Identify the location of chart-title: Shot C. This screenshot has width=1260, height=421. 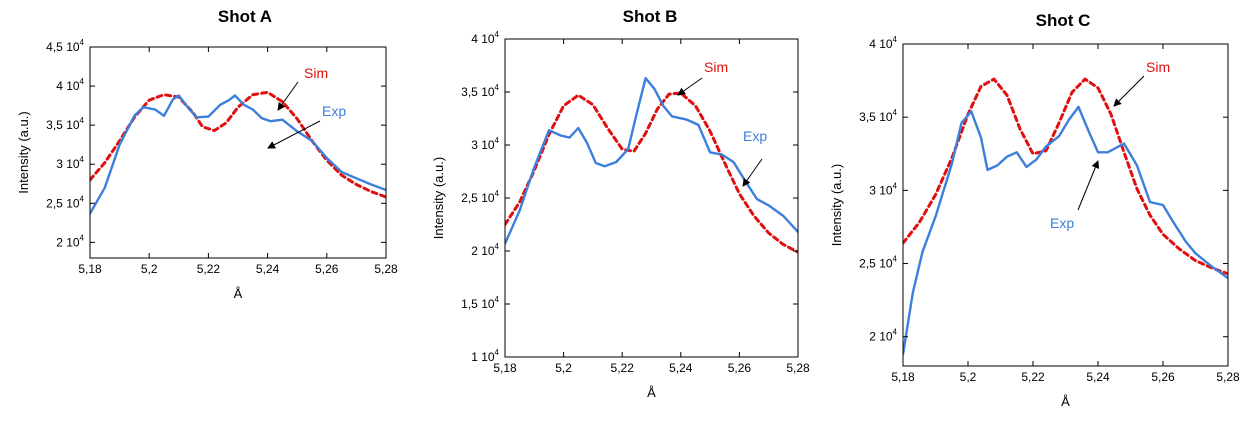
(1063, 20).